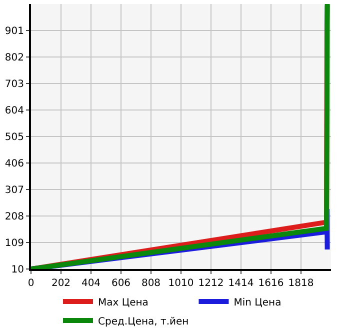  What do you see at coordinates (14, 217) in the screenshot?
I see `y-tick-label: 208` at bounding box center [14, 217].